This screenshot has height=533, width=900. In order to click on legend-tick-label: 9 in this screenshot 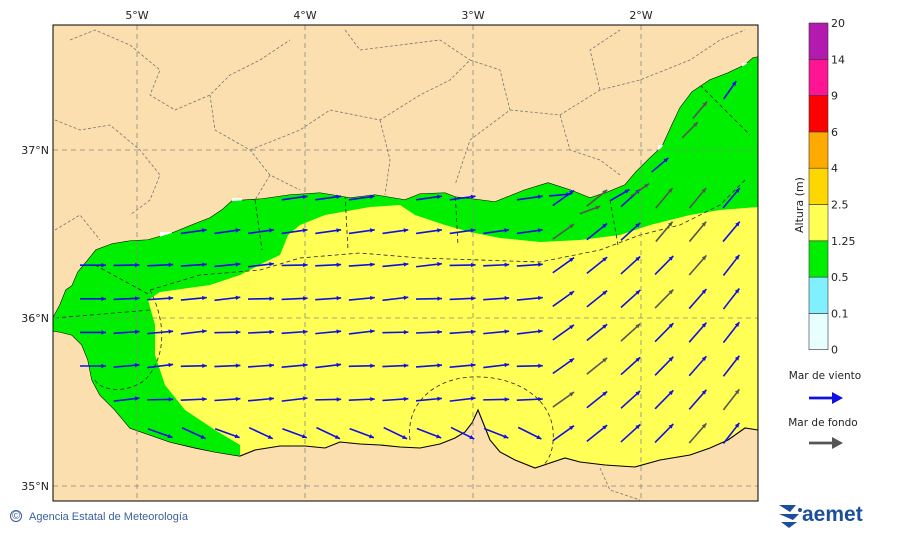, I will do `click(834, 96)`.